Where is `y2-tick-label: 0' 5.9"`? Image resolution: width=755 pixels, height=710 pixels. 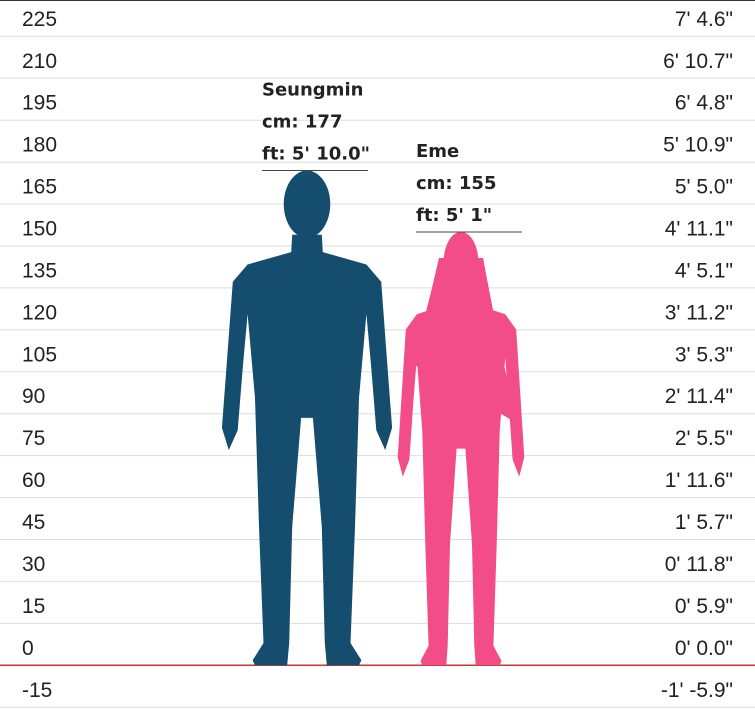 y2-tick-label: 0' 5.9" is located at coordinates (704, 606).